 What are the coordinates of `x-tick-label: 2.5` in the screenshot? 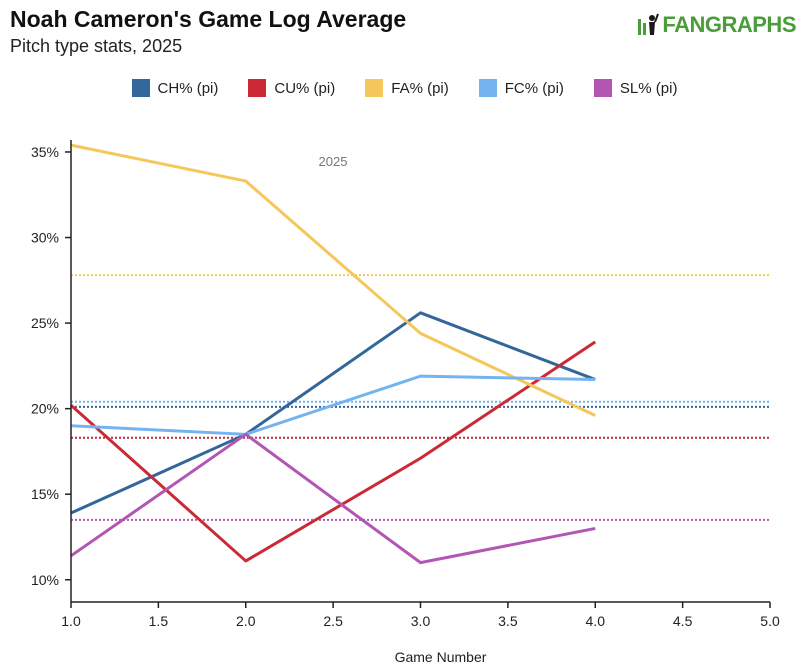 It's located at (333, 621).